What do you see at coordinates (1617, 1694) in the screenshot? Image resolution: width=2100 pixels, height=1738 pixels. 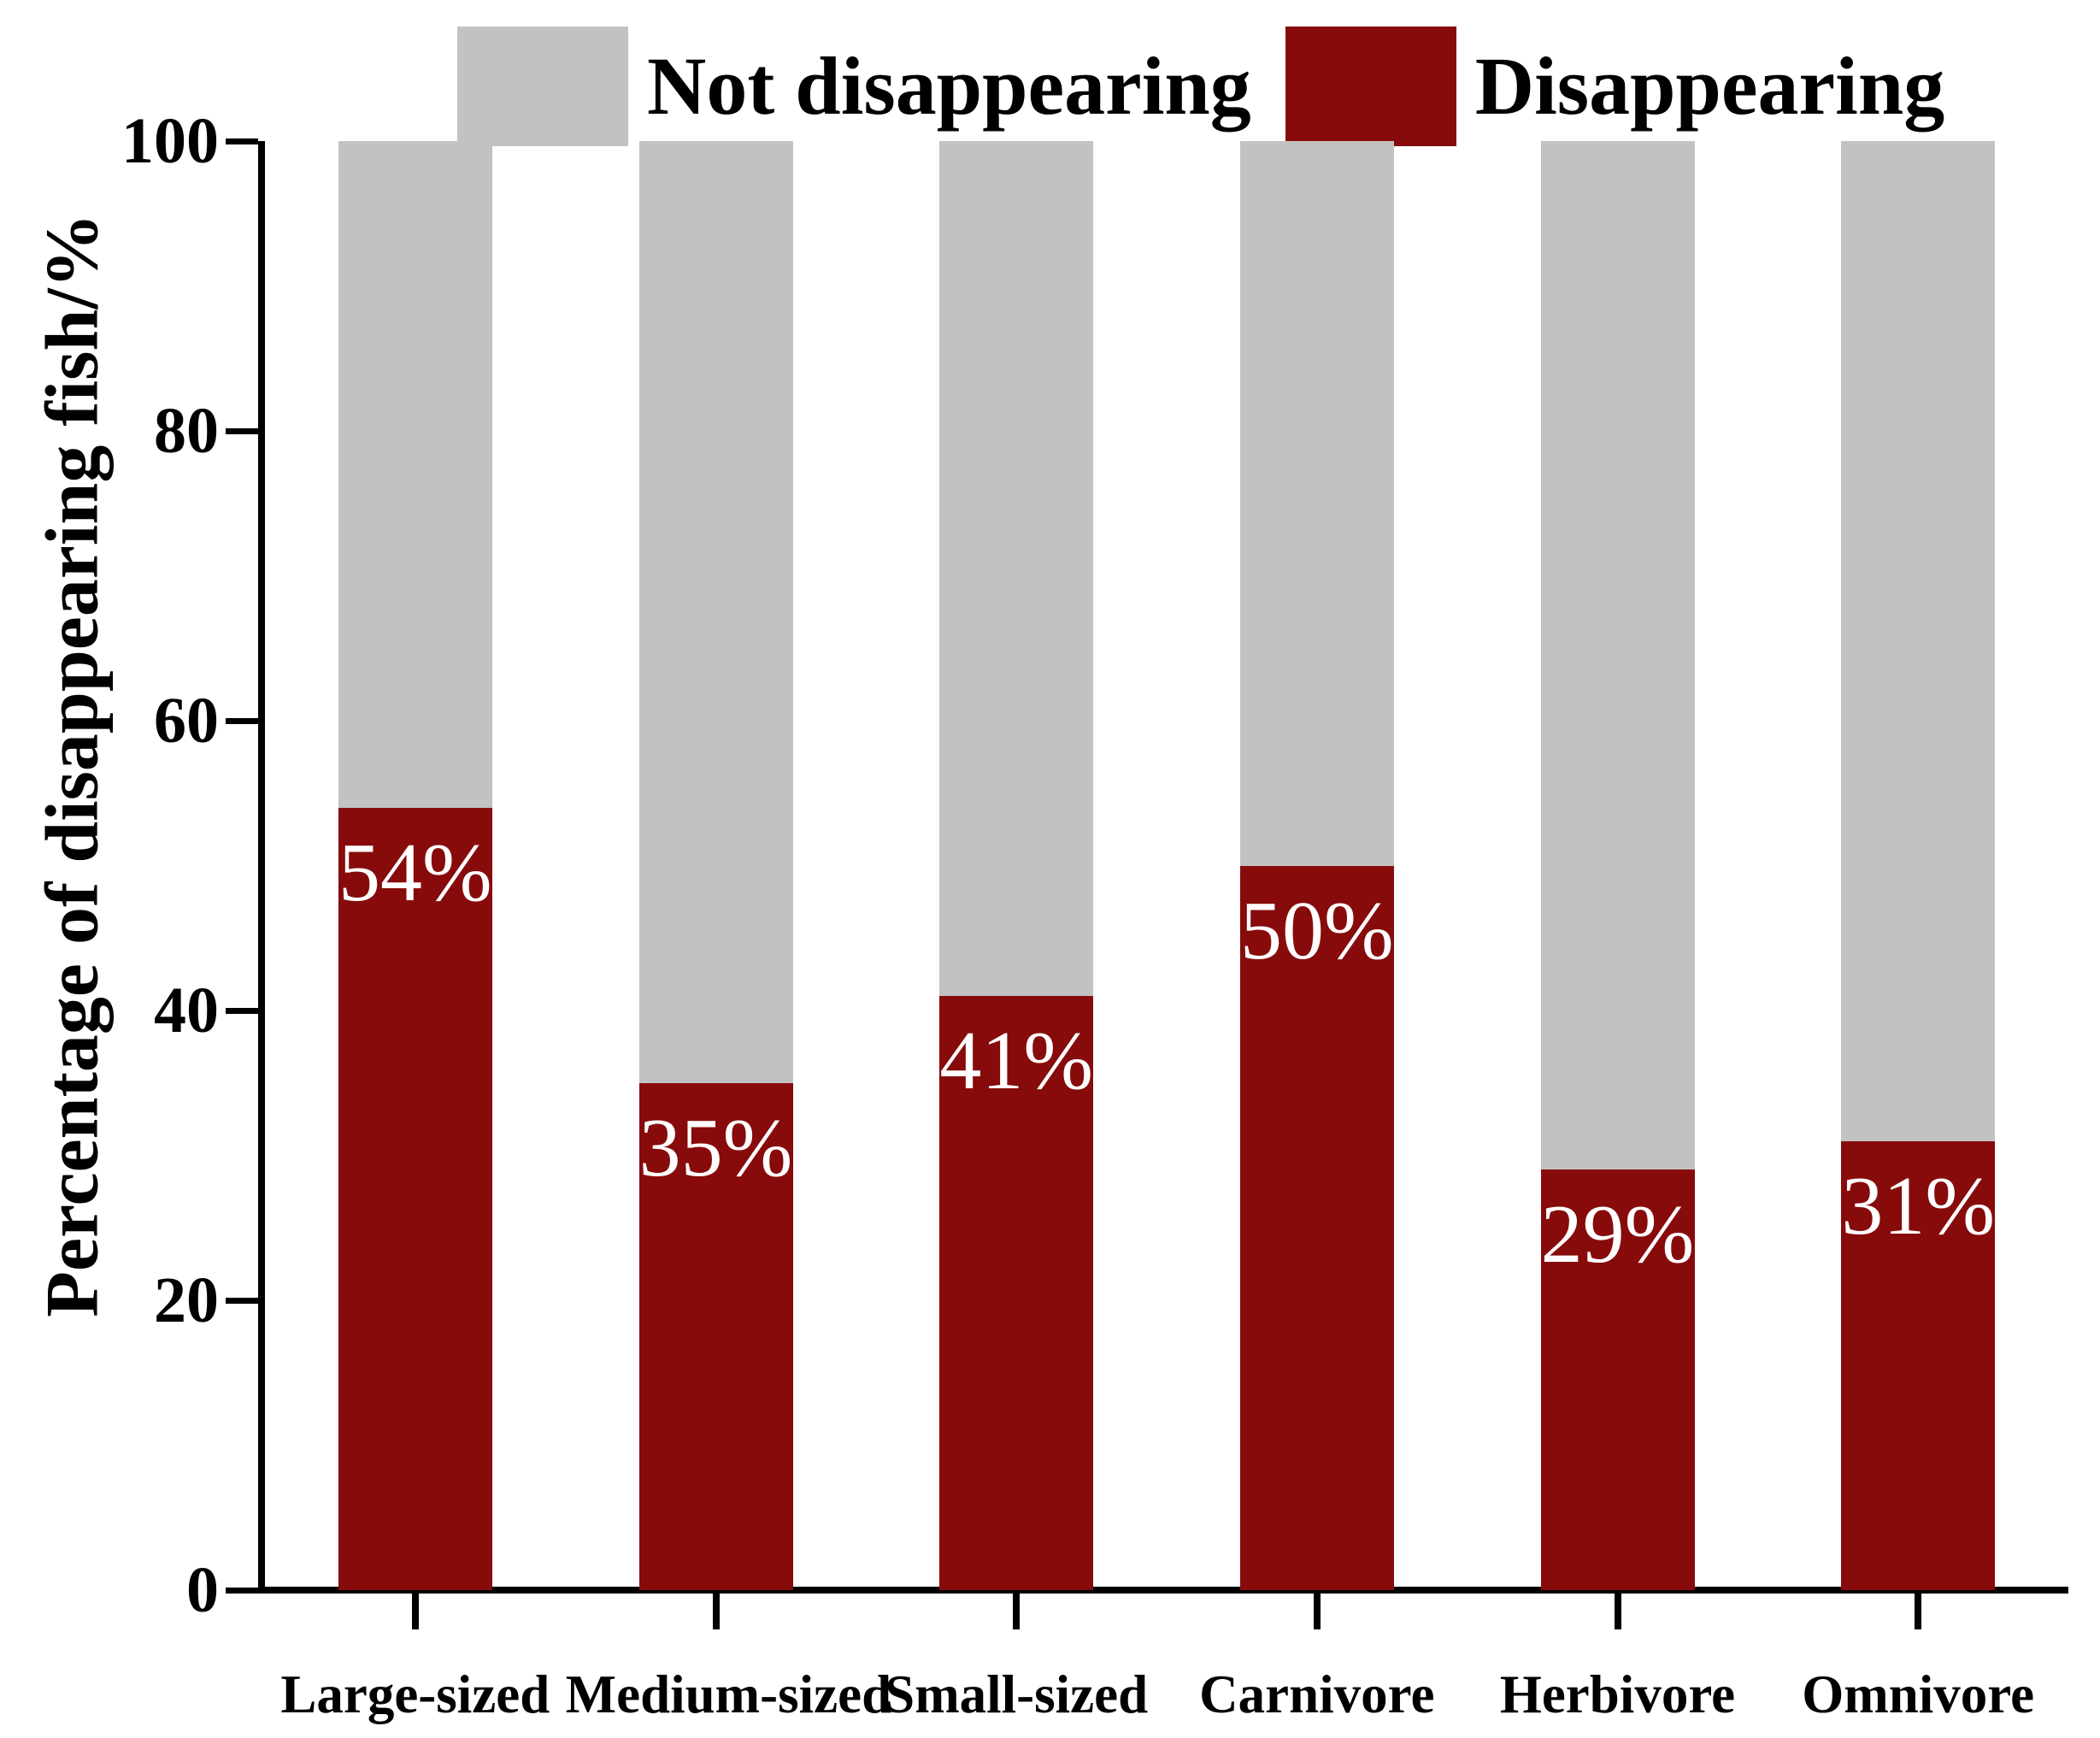 I see `x-category-label-herbivore: Herbivore` at bounding box center [1617, 1694].